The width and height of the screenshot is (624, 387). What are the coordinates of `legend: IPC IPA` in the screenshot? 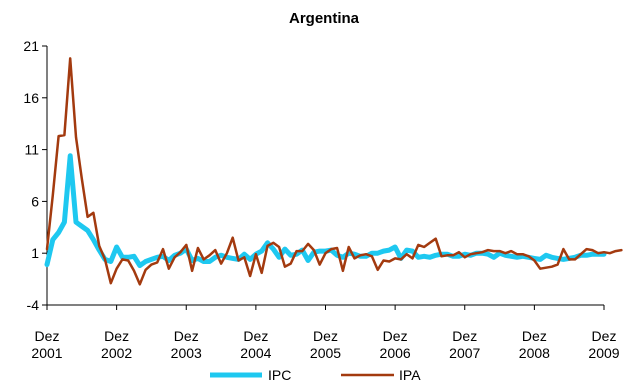 It's located at (315, 375).